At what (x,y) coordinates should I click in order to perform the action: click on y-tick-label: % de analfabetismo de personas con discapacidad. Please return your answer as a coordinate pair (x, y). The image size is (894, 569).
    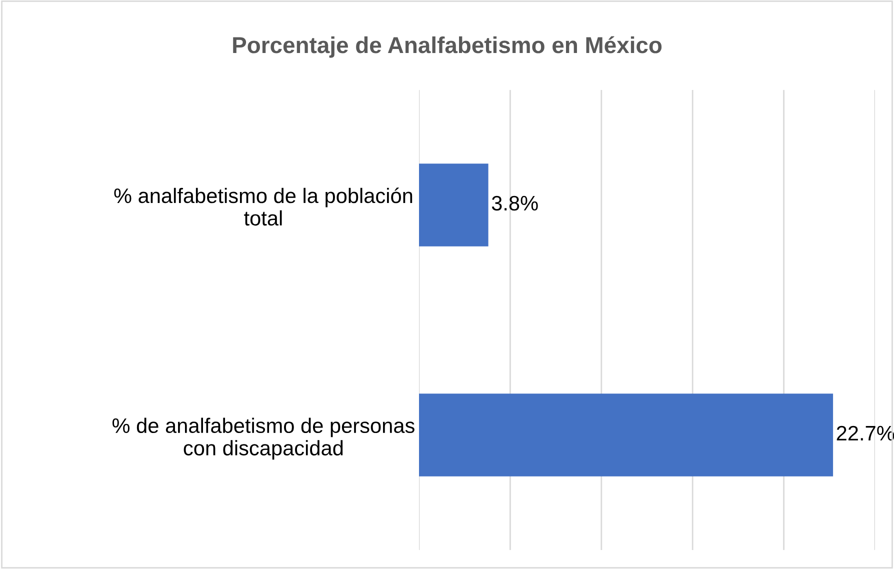
    Looking at the image, I should click on (263, 439).